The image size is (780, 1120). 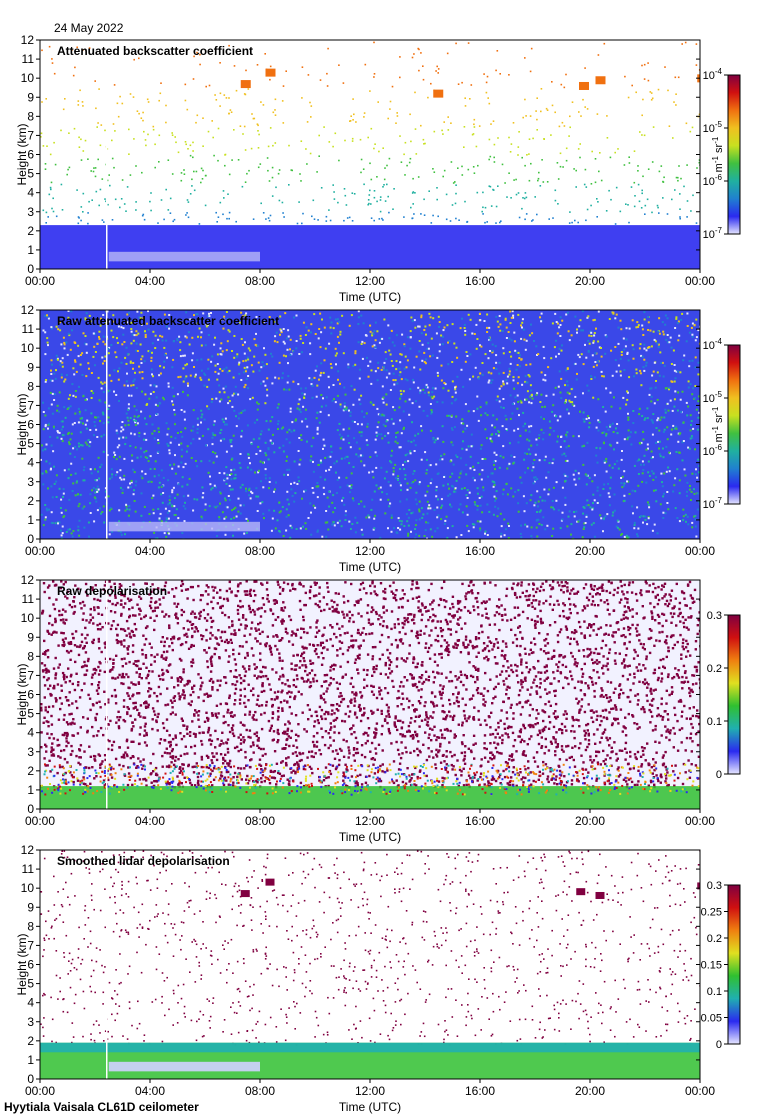 I want to click on colorbar-tick-label: 0.15, so click(x=711, y=966).